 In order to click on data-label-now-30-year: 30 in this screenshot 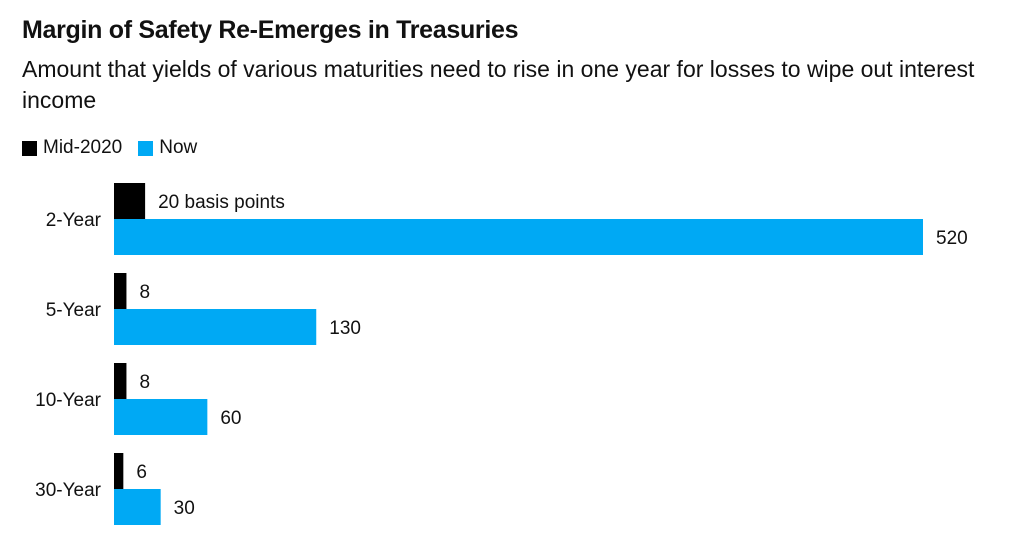, I will do `click(184, 508)`.